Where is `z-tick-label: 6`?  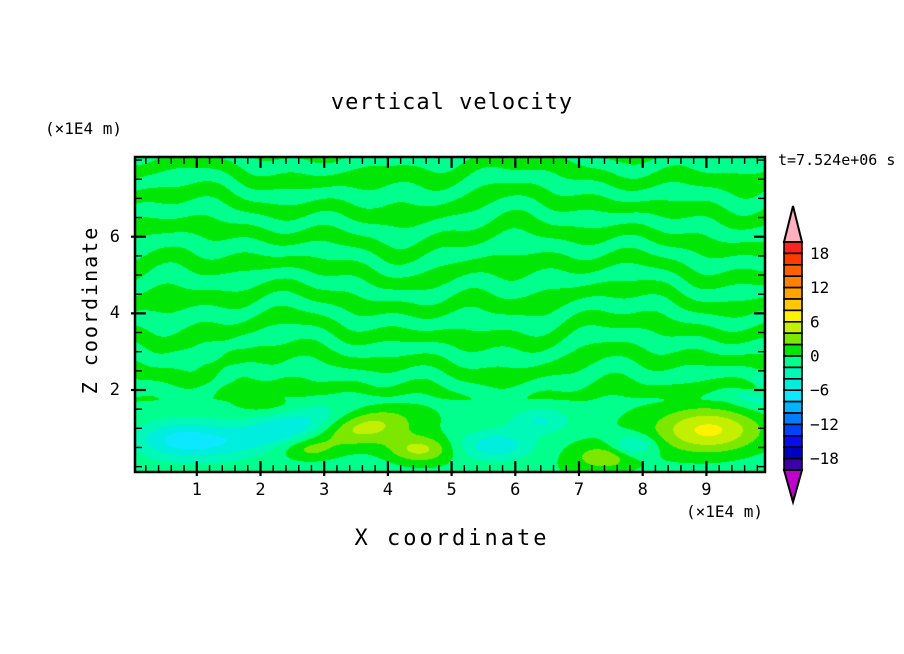 z-tick-label: 6 is located at coordinates (114, 236).